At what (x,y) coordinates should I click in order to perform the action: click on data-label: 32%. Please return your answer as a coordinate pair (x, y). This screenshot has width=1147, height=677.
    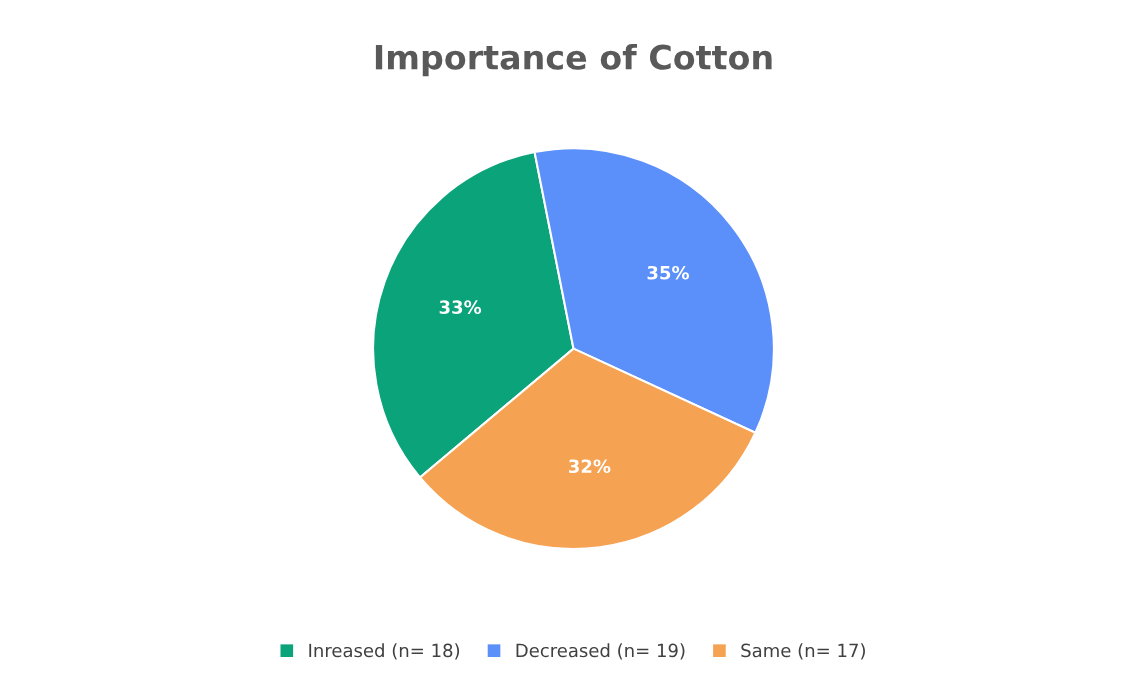
    Looking at the image, I should click on (590, 466).